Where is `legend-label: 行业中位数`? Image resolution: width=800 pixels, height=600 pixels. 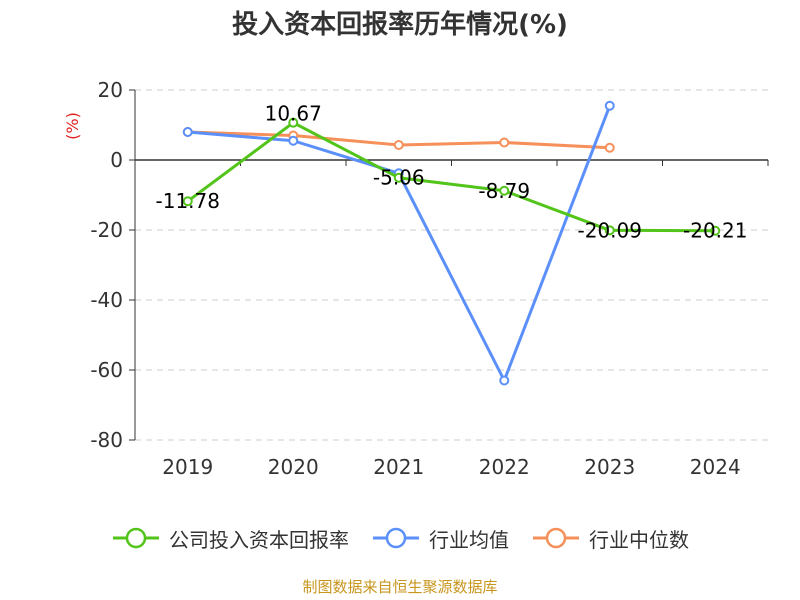 legend-label: 行业中位数 is located at coordinates (639, 539).